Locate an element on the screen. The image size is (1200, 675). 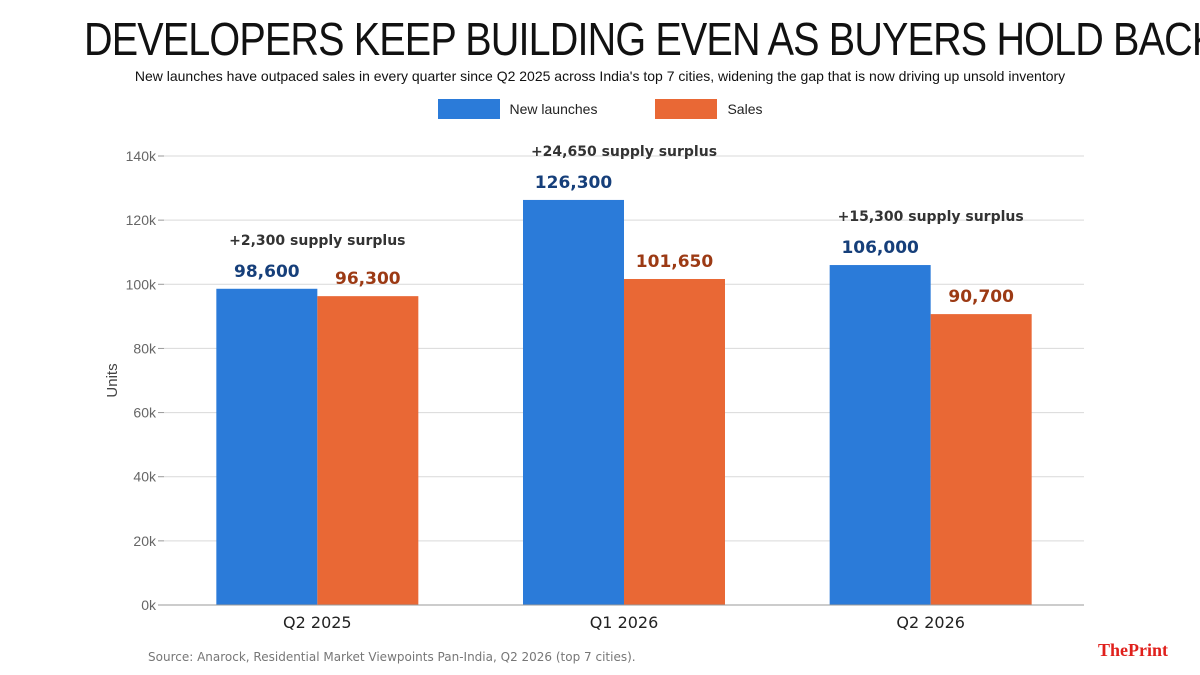
x-tick-label: Q2 2025 is located at coordinates (317, 622).